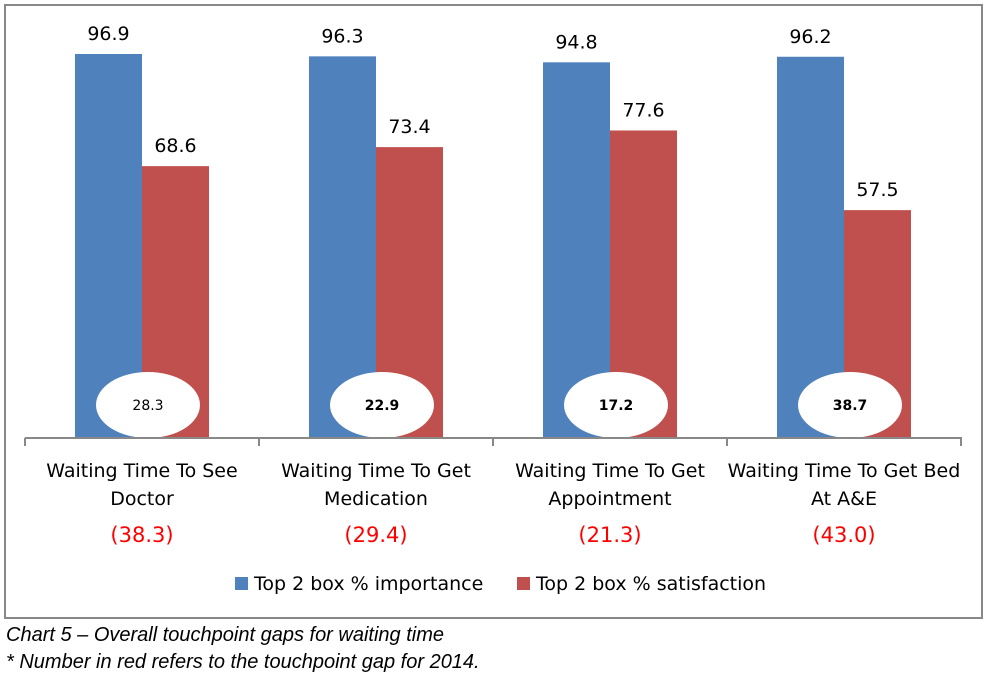 The height and width of the screenshot is (674, 988). I want to click on data-label: 96.9, so click(108, 34).